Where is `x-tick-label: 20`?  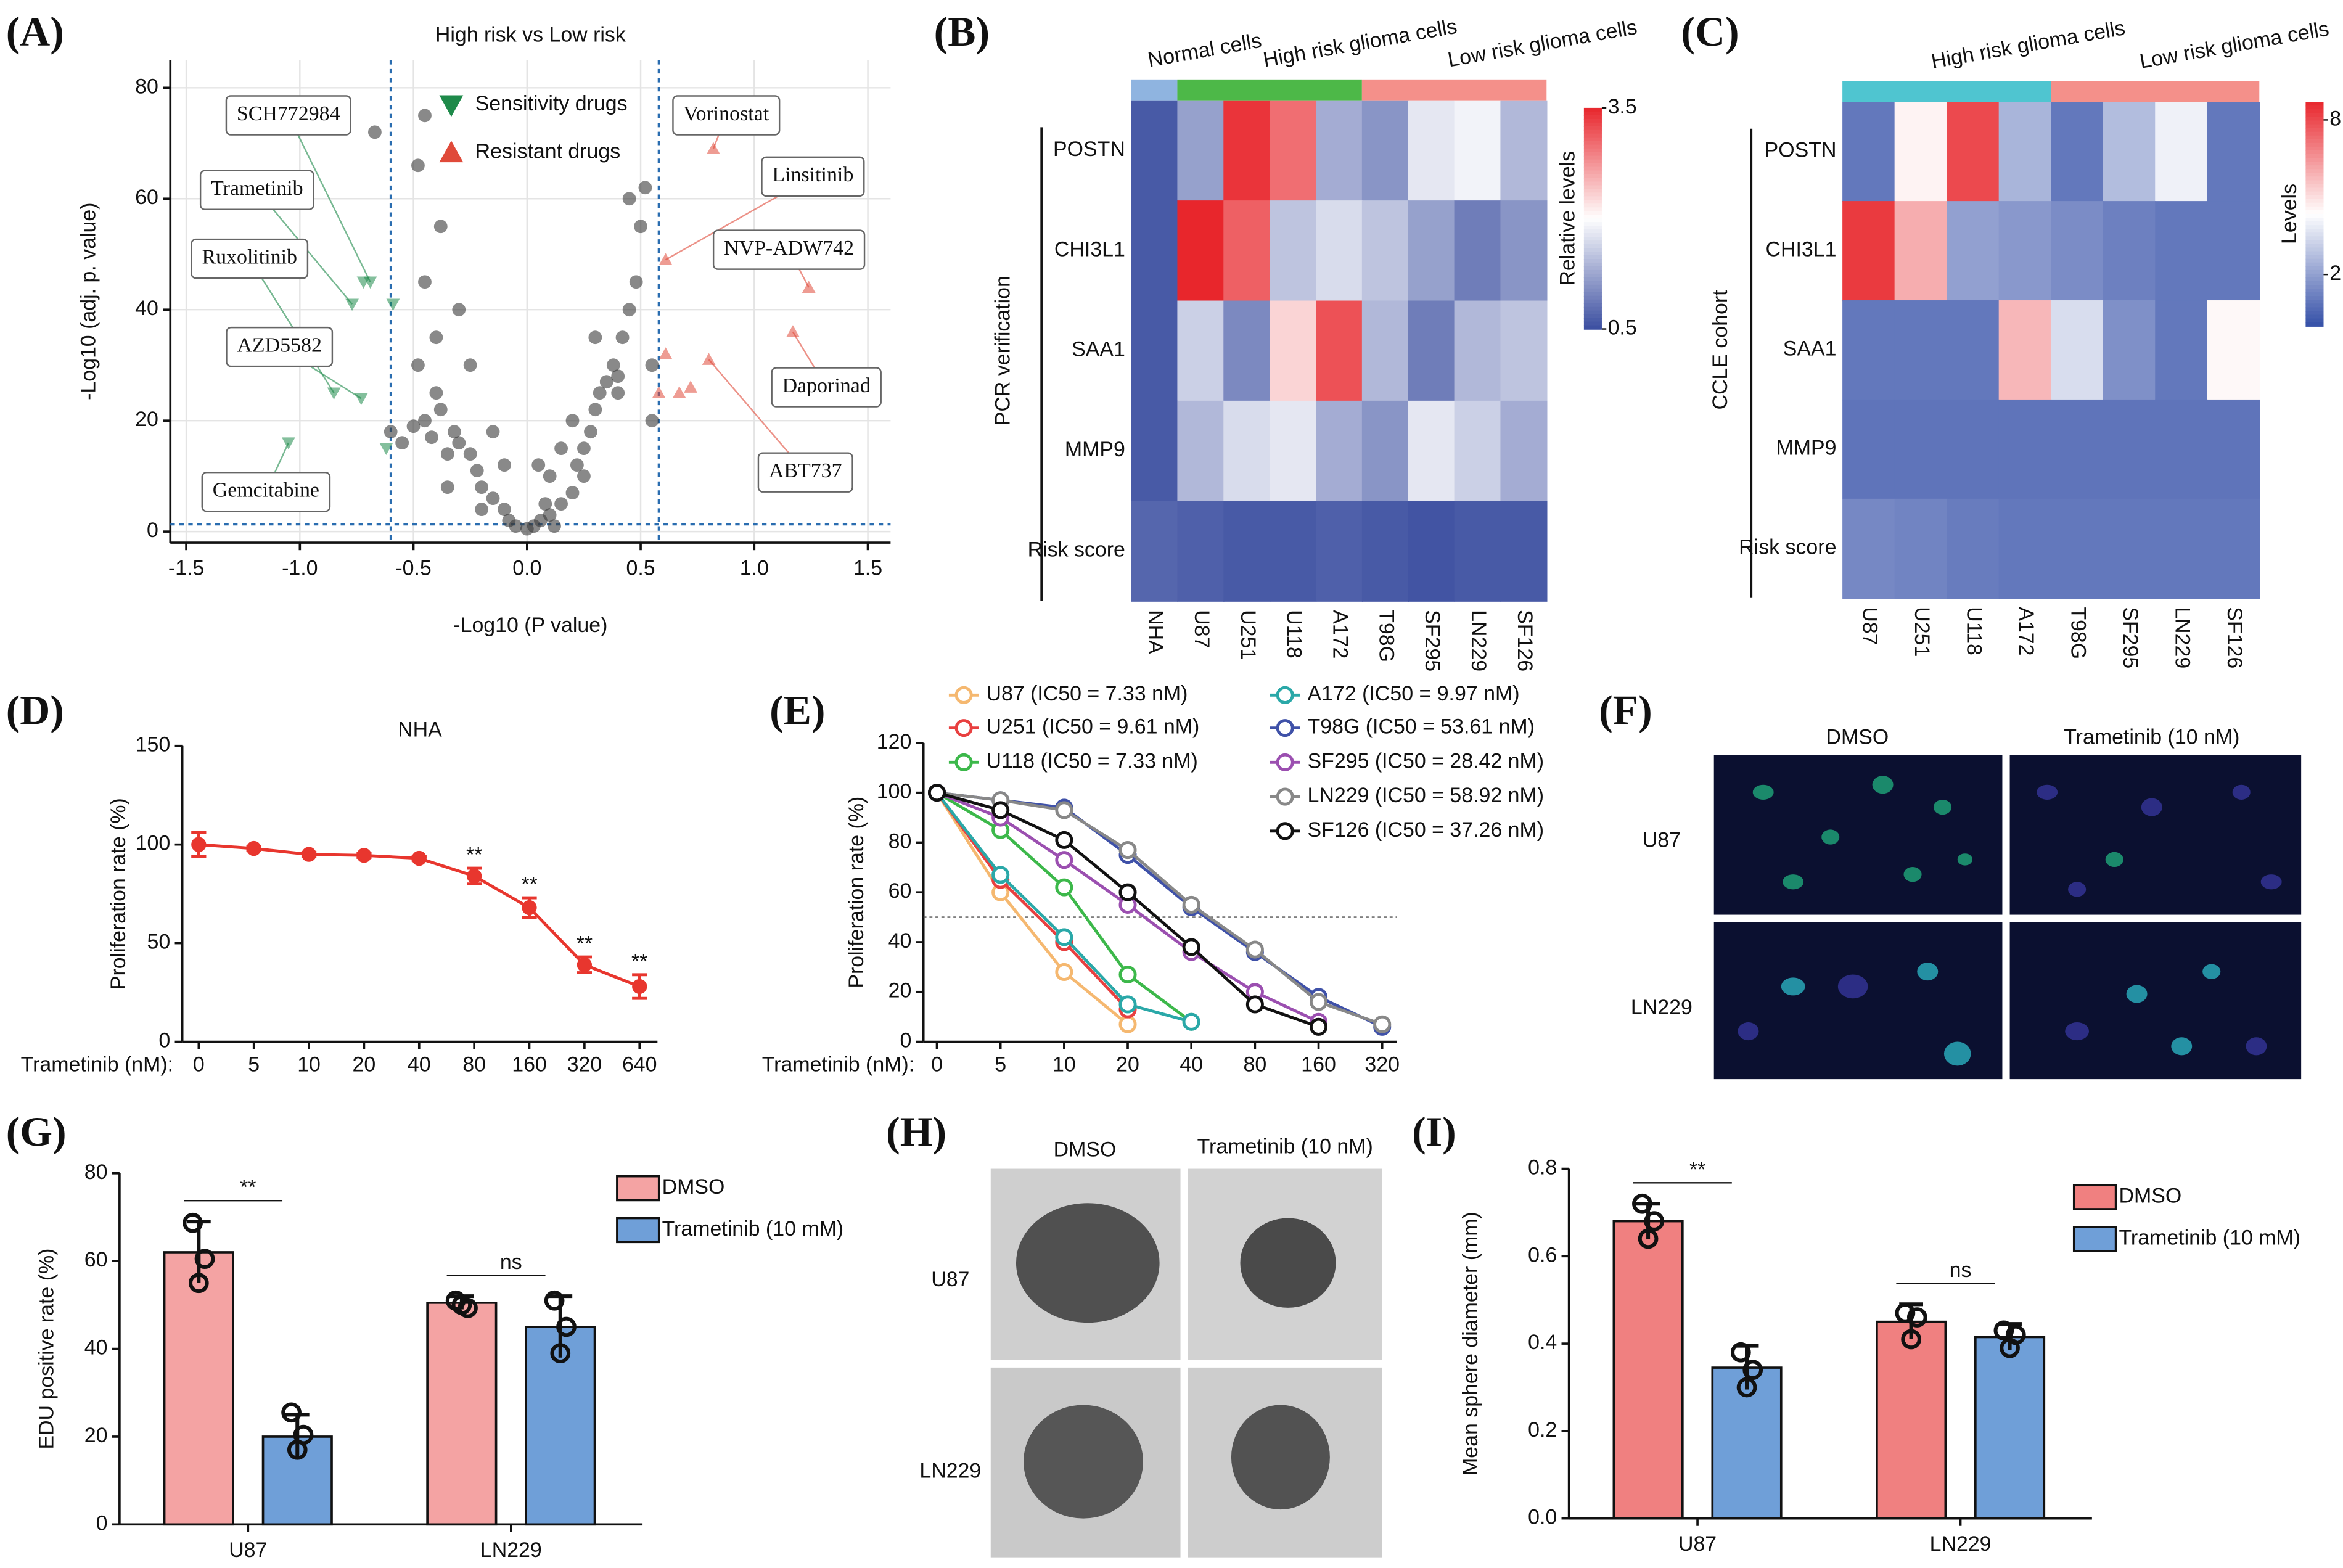
x-tick-label: 20 is located at coordinates (364, 1064).